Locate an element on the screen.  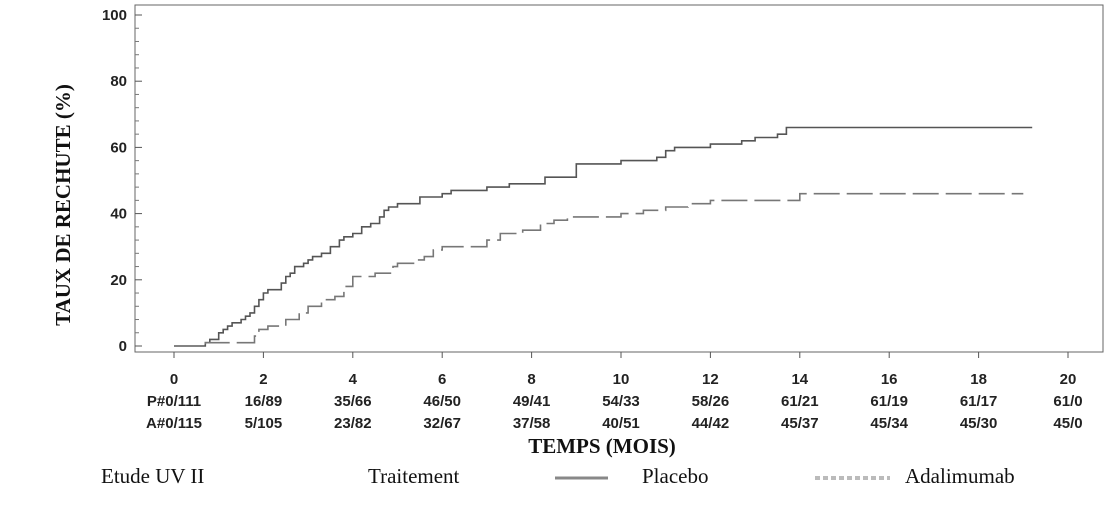
x-axis: 0 2 4 6 8 10 12 14 16 18 20 is located at coordinates (623, 370).